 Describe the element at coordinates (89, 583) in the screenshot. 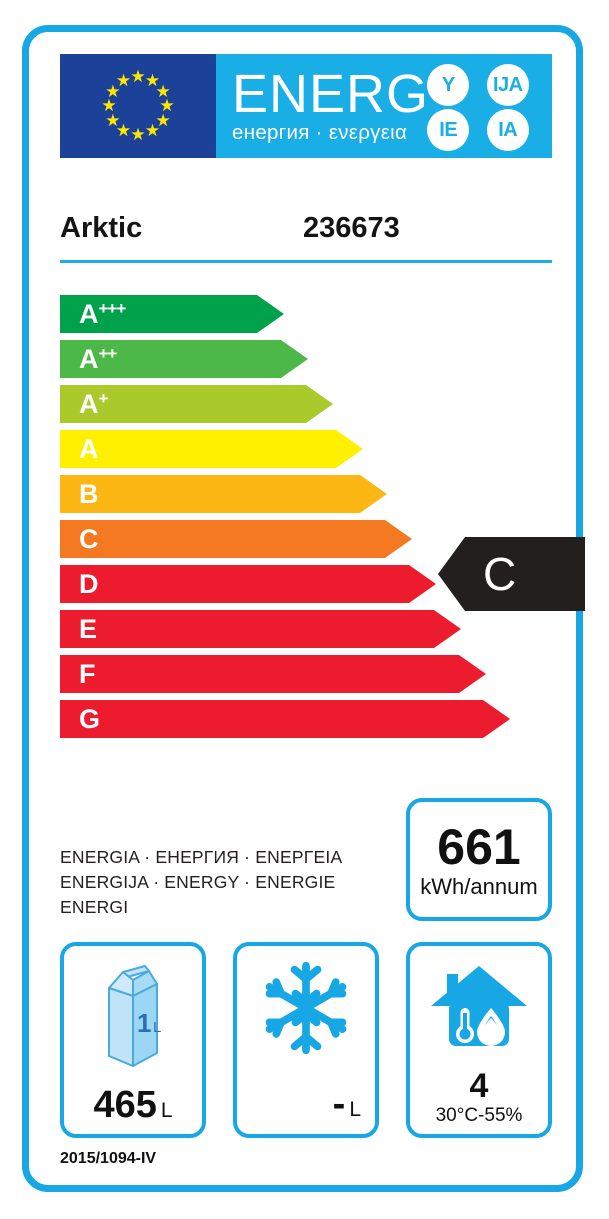

I see `energy-class-letter: D` at that location.